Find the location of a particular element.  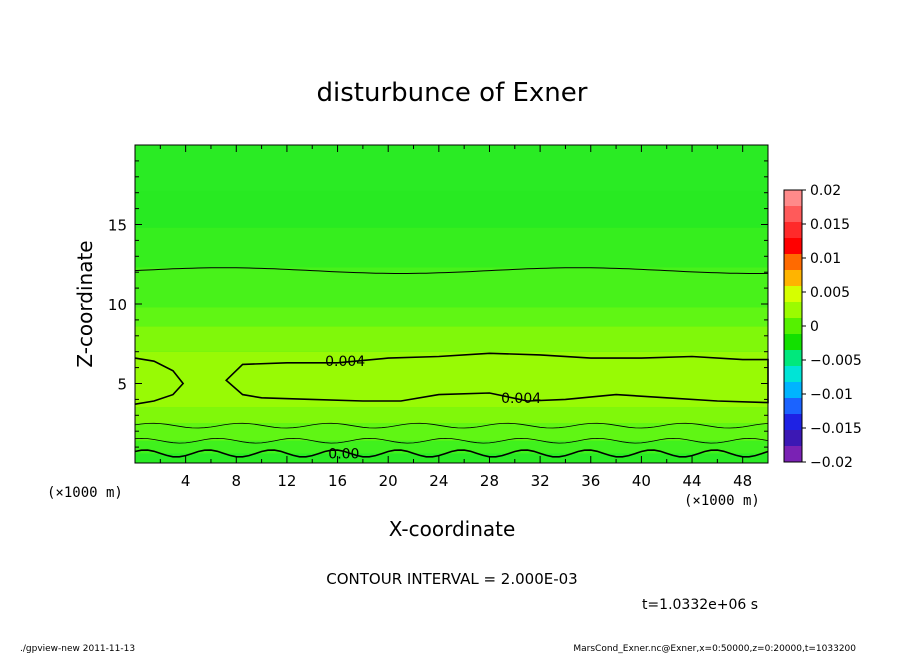

colorbar-cells is located at coordinates (793, 326).